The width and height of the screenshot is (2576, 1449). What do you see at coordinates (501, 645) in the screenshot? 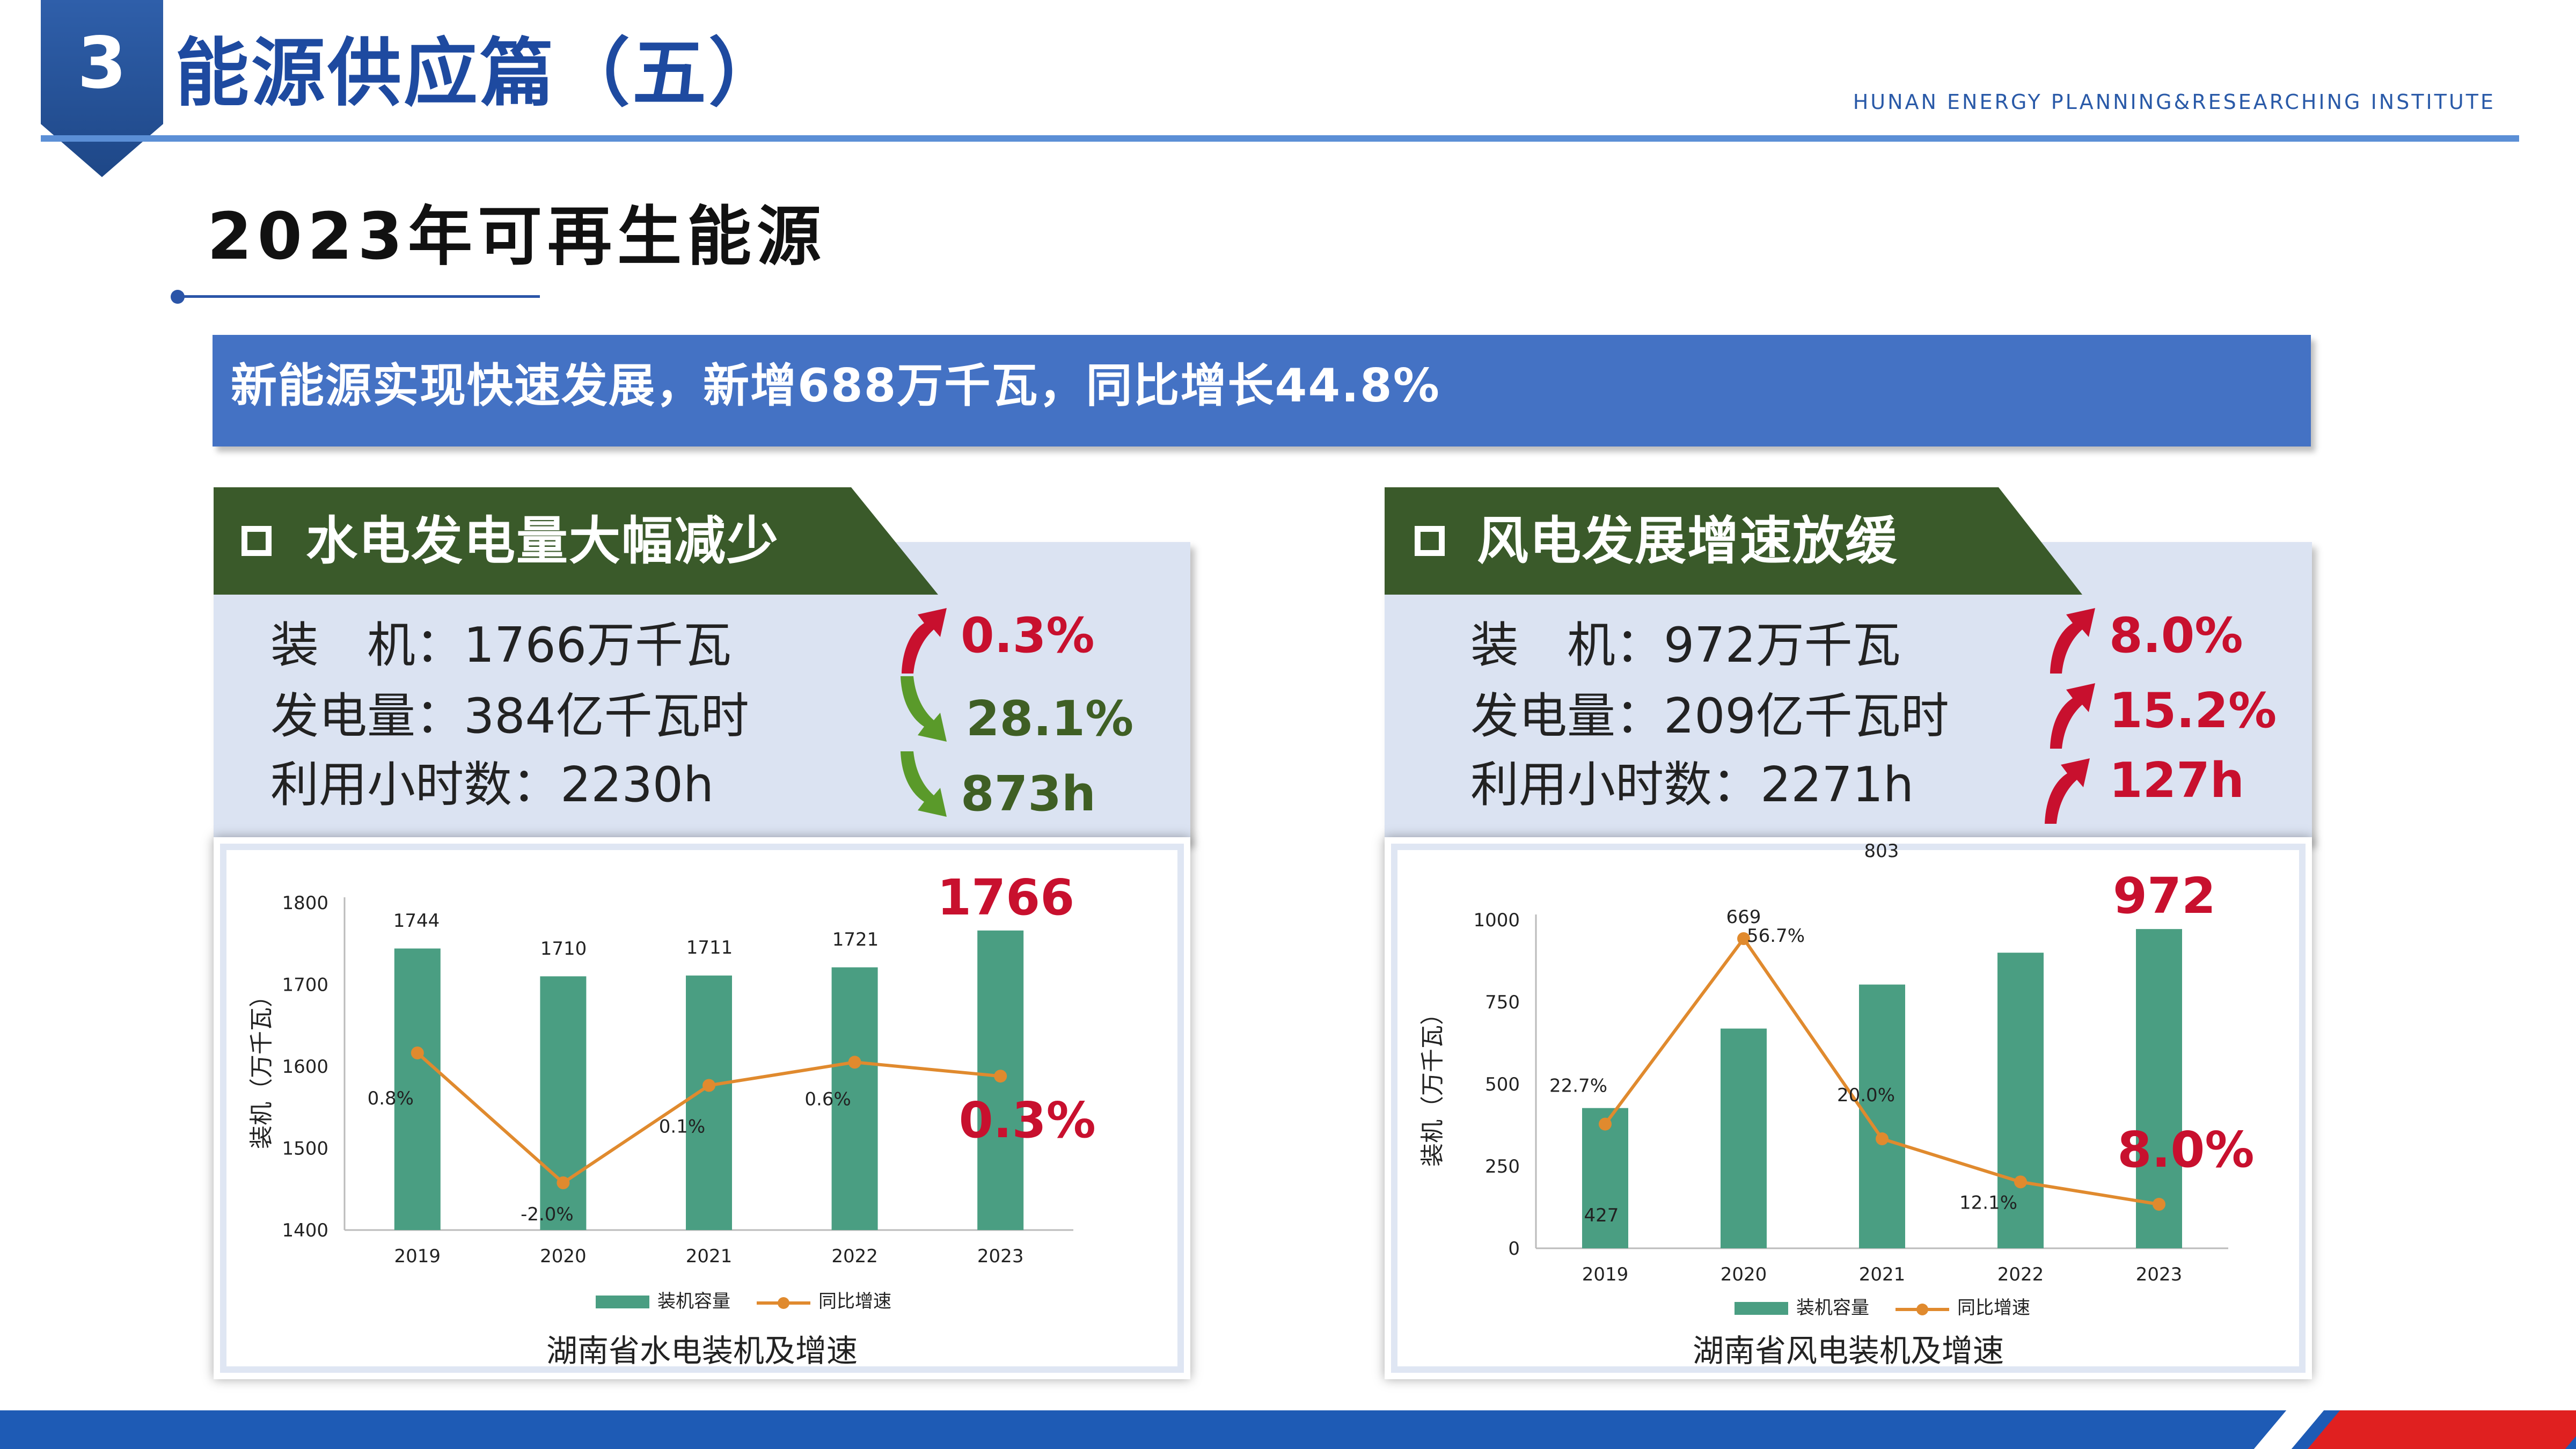
I see `hydro-capacity: 装 机：1766万千瓦` at bounding box center [501, 645].